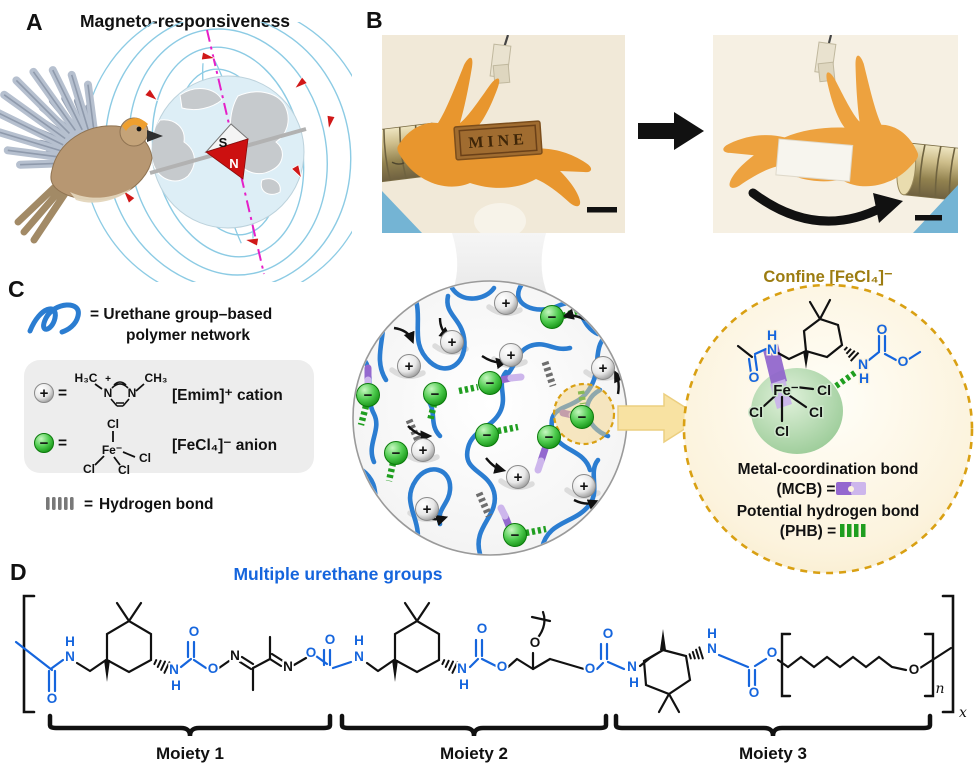 The width and height of the screenshot is (978, 774). I want to click on field-direction-arrows, so click(215, 149).